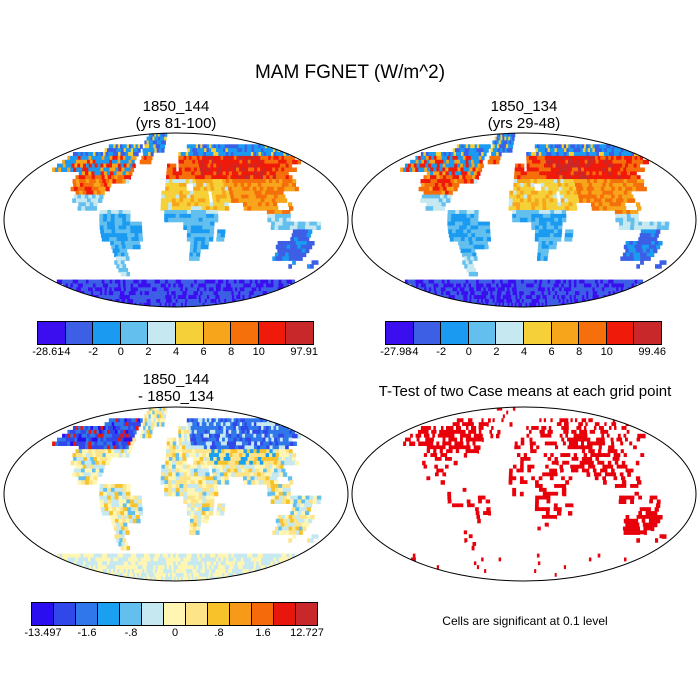  I want to click on map-top-left, so click(176, 220).